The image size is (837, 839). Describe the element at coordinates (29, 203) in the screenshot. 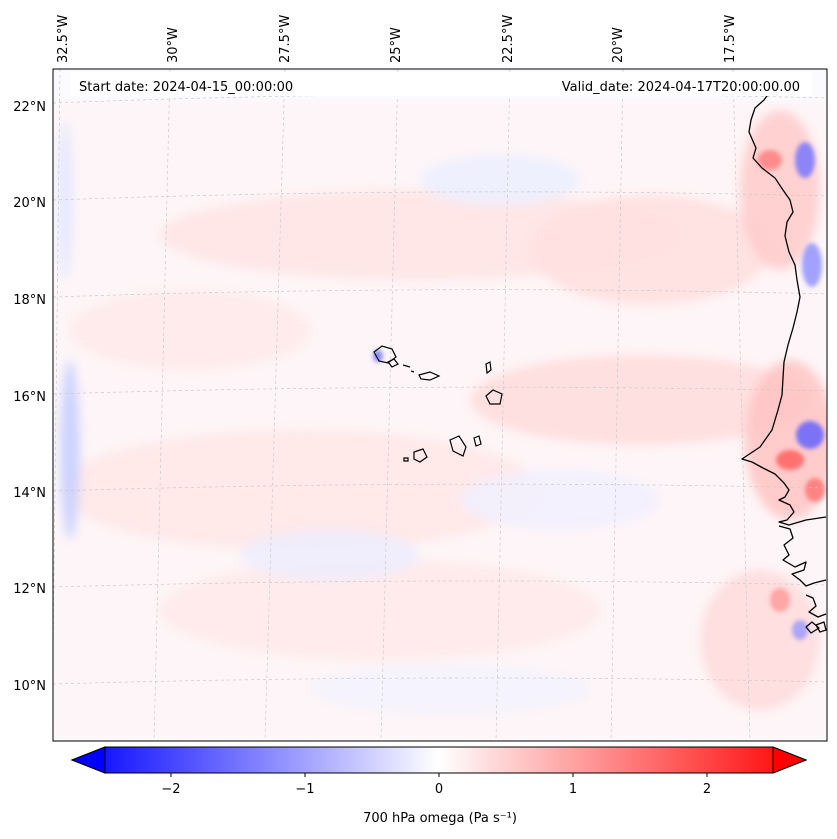

I see `lat-label-20n: 20°N` at that location.